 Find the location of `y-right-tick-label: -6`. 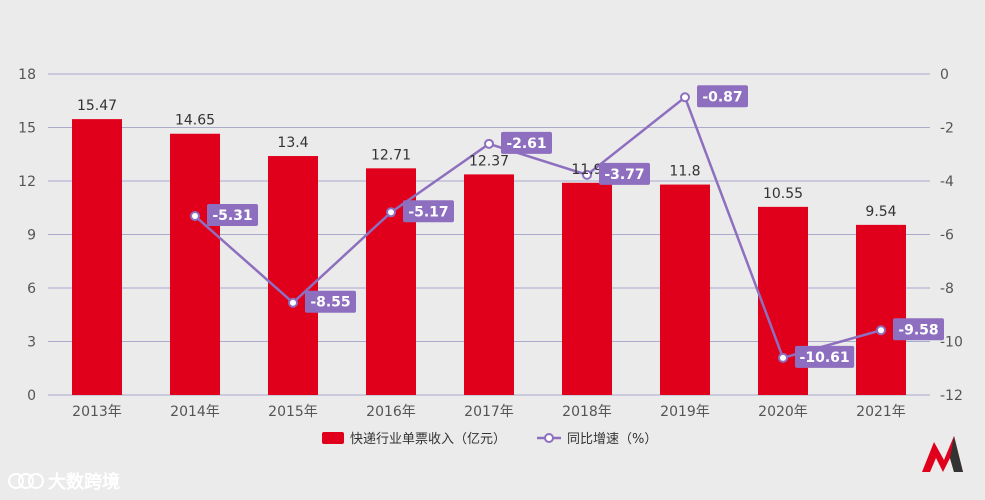

y-right-tick-label: -6 is located at coordinates (947, 236).